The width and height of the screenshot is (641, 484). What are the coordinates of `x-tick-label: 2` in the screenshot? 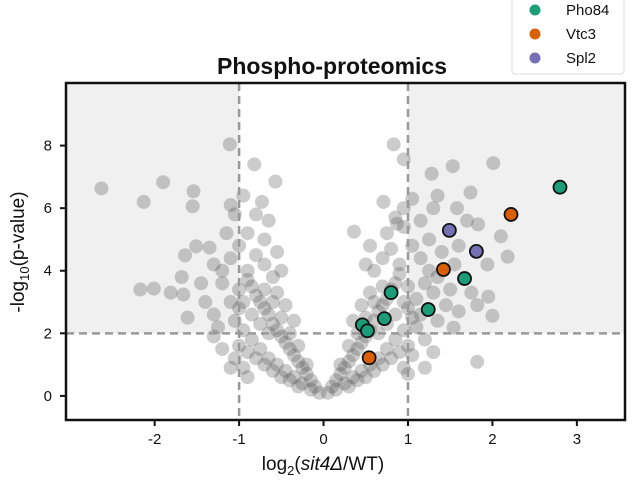 It's located at (492, 439).